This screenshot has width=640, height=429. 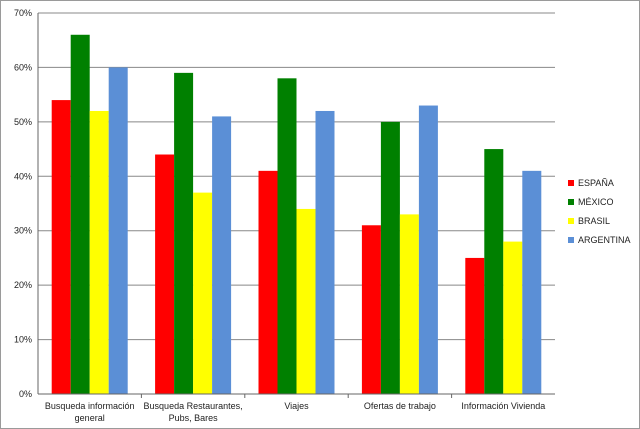 I want to click on category-label: Información Vivienda, so click(x=503, y=406).